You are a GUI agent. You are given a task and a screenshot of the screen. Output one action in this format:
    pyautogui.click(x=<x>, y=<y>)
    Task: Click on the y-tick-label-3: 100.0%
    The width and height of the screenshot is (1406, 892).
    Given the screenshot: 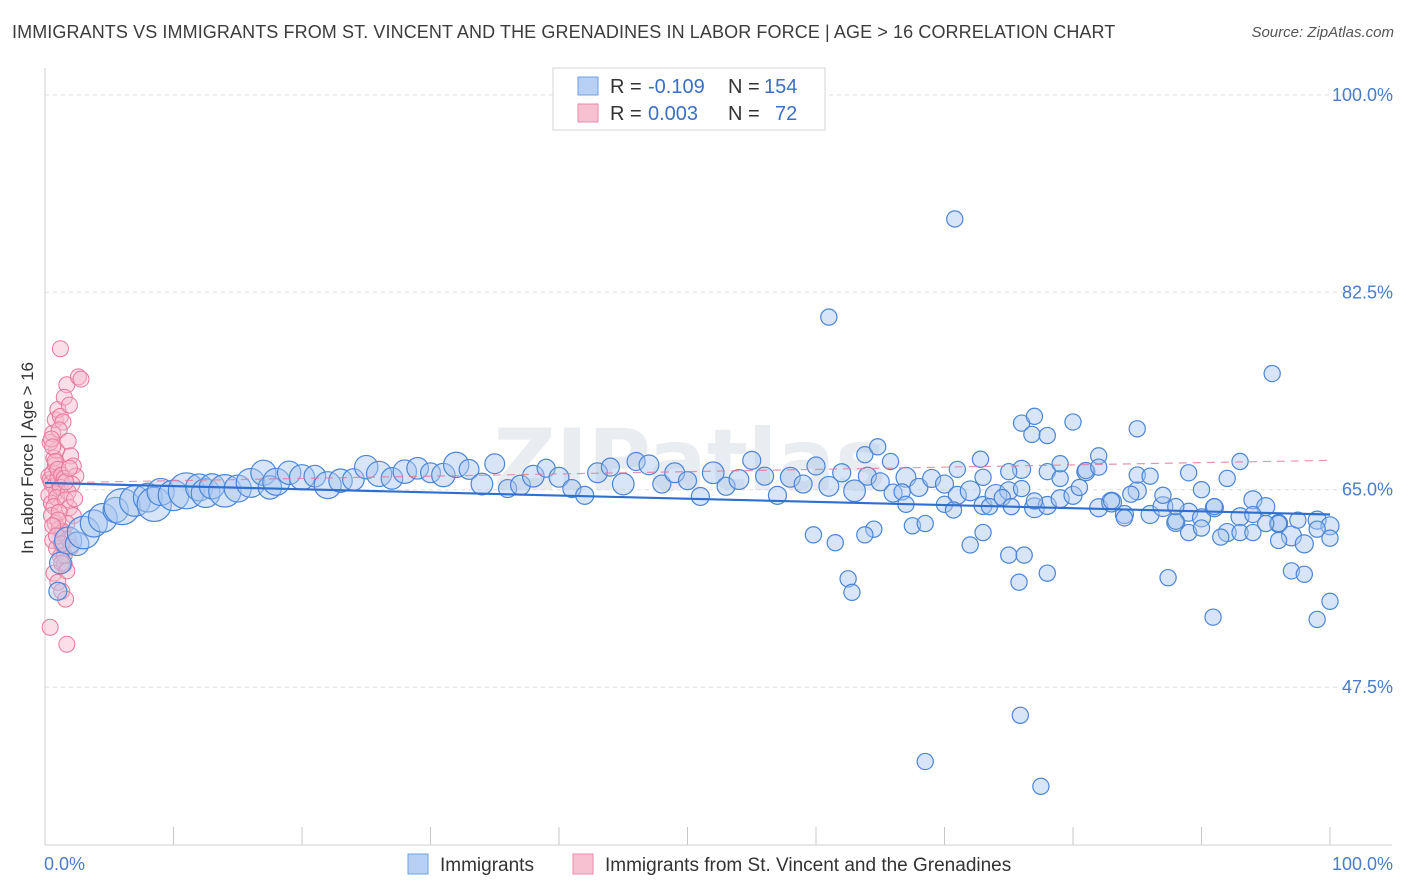 What is the action you would take?
    pyautogui.click(x=1362, y=95)
    